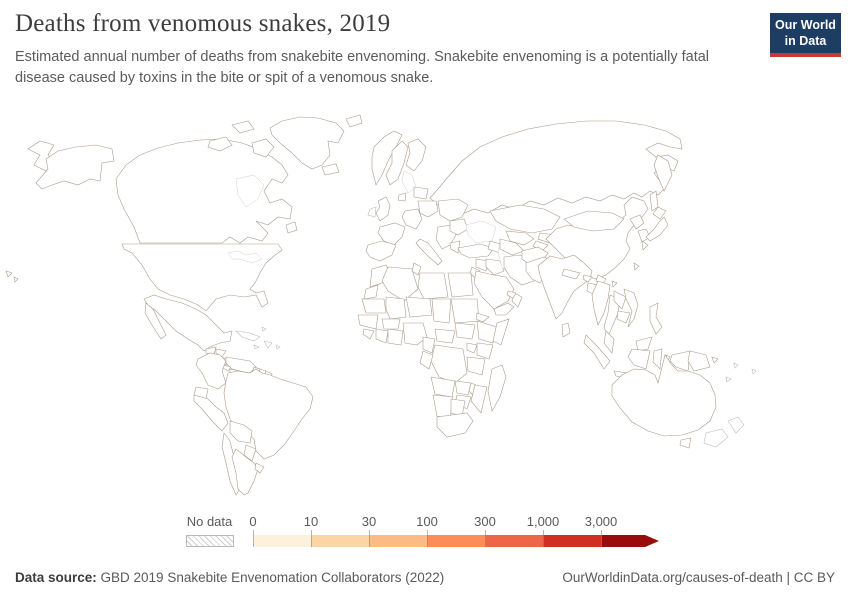 The height and width of the screenshot is (600, 850). I want to click on country-sri-lanka, so click(566, 330).